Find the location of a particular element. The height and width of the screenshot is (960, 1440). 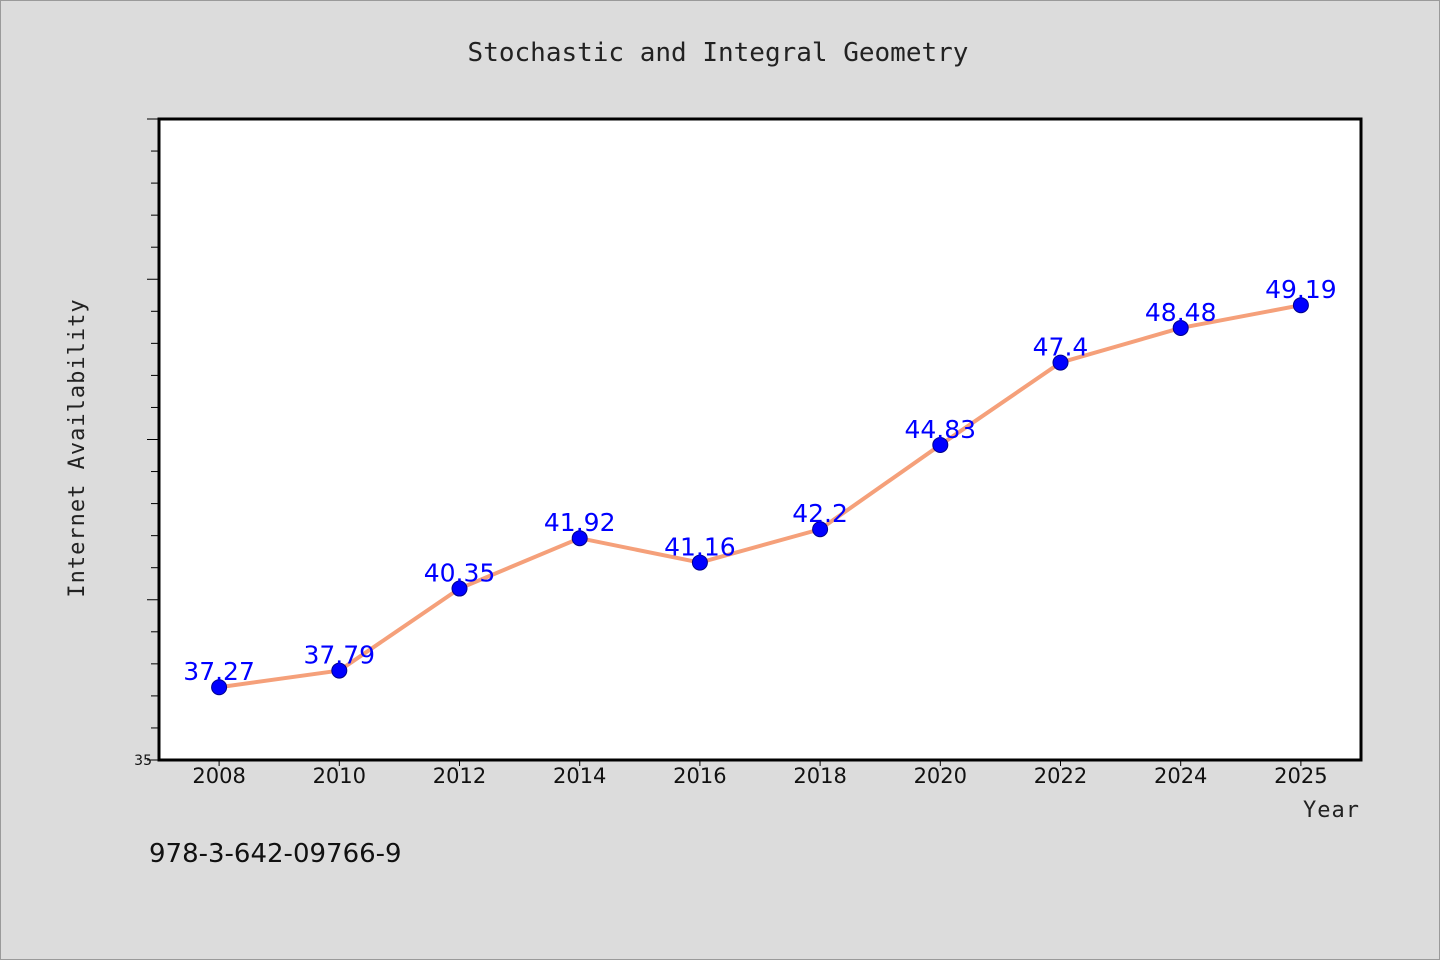

data-label: 41.92 is located at coordinates (580, 522).